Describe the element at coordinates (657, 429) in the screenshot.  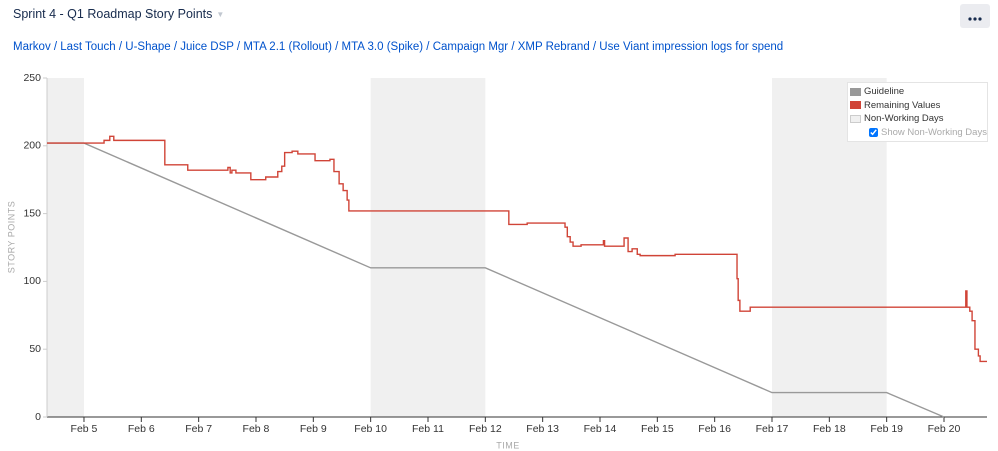
I see `x-tick-label: Feb 15` at that location.